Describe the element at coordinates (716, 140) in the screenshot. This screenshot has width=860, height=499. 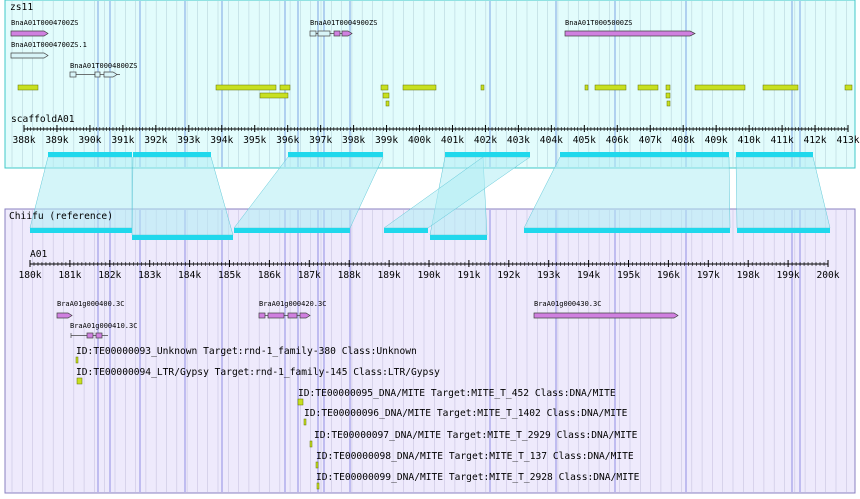
I see `tick-label: 409k` at that location.